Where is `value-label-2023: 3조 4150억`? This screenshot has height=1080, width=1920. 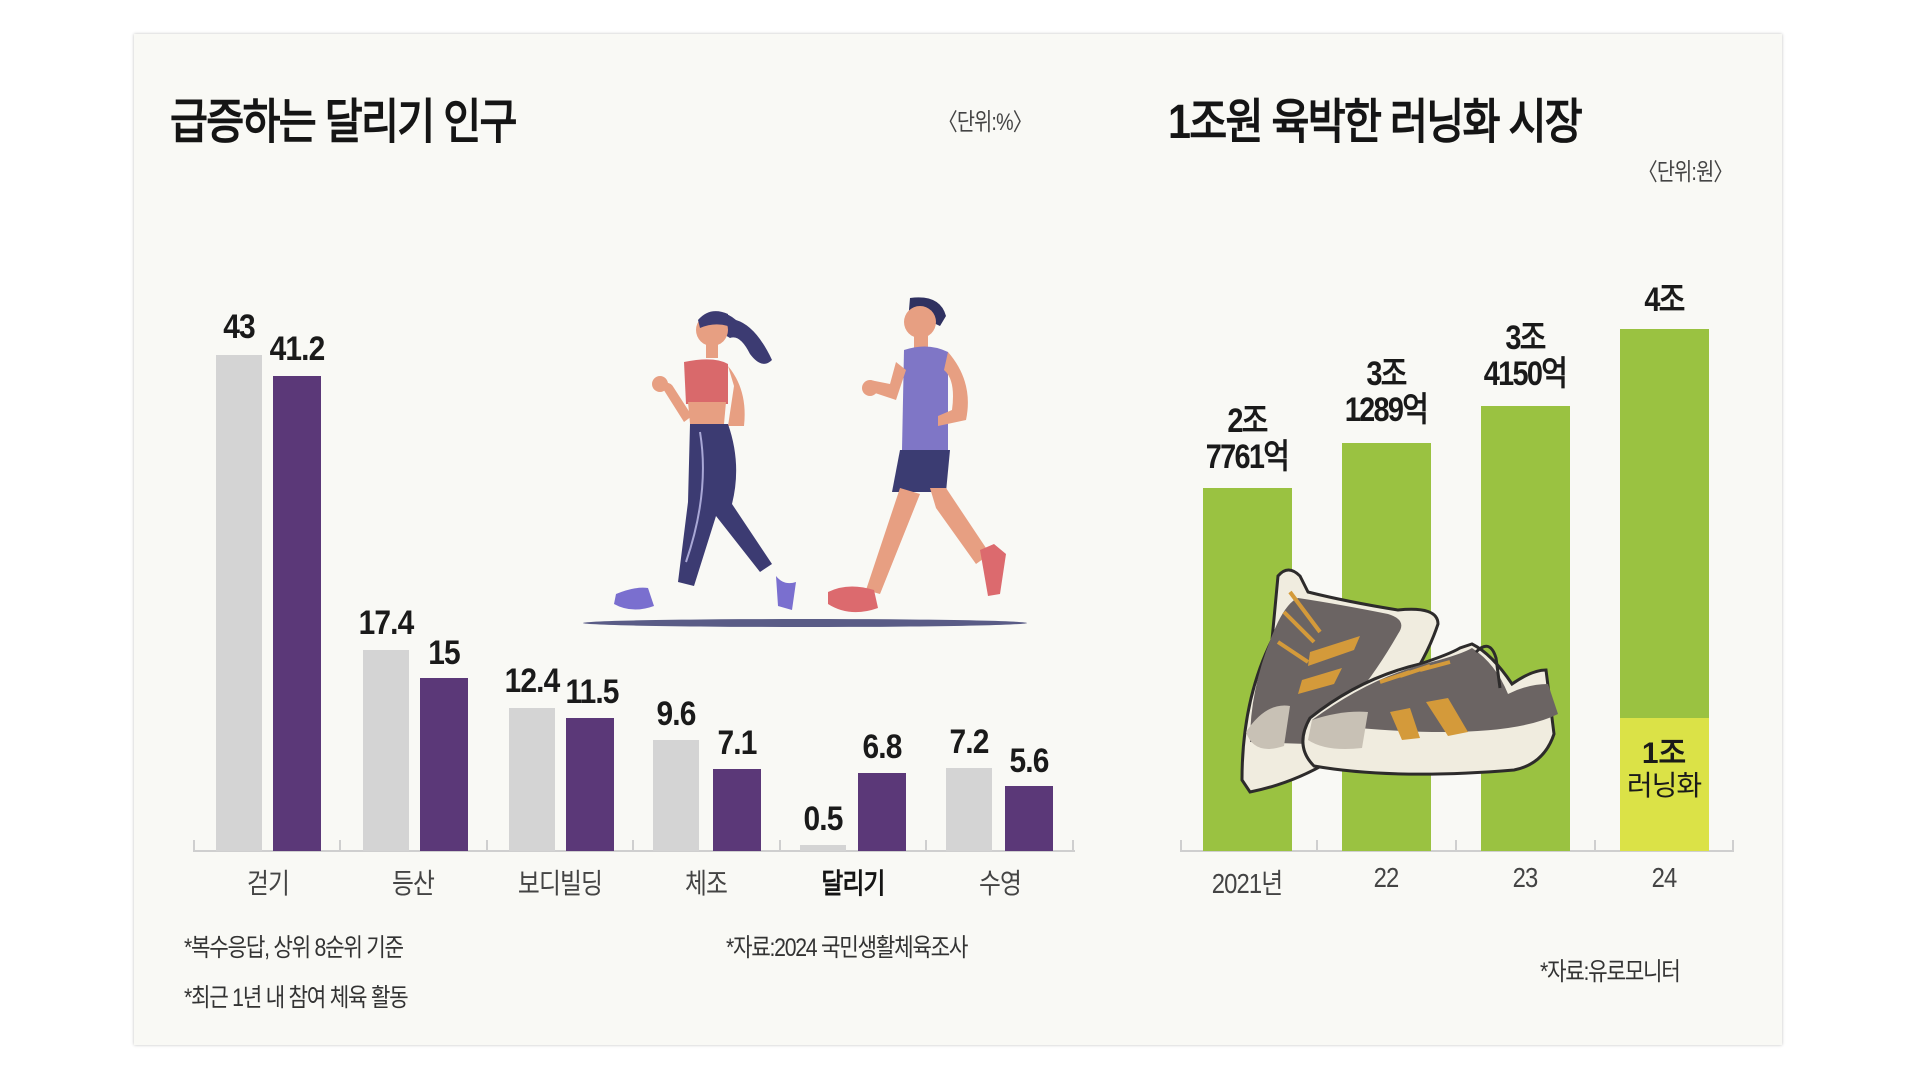 value-label-2023: 3조 4150억 is located at coordinates (1525, 356).